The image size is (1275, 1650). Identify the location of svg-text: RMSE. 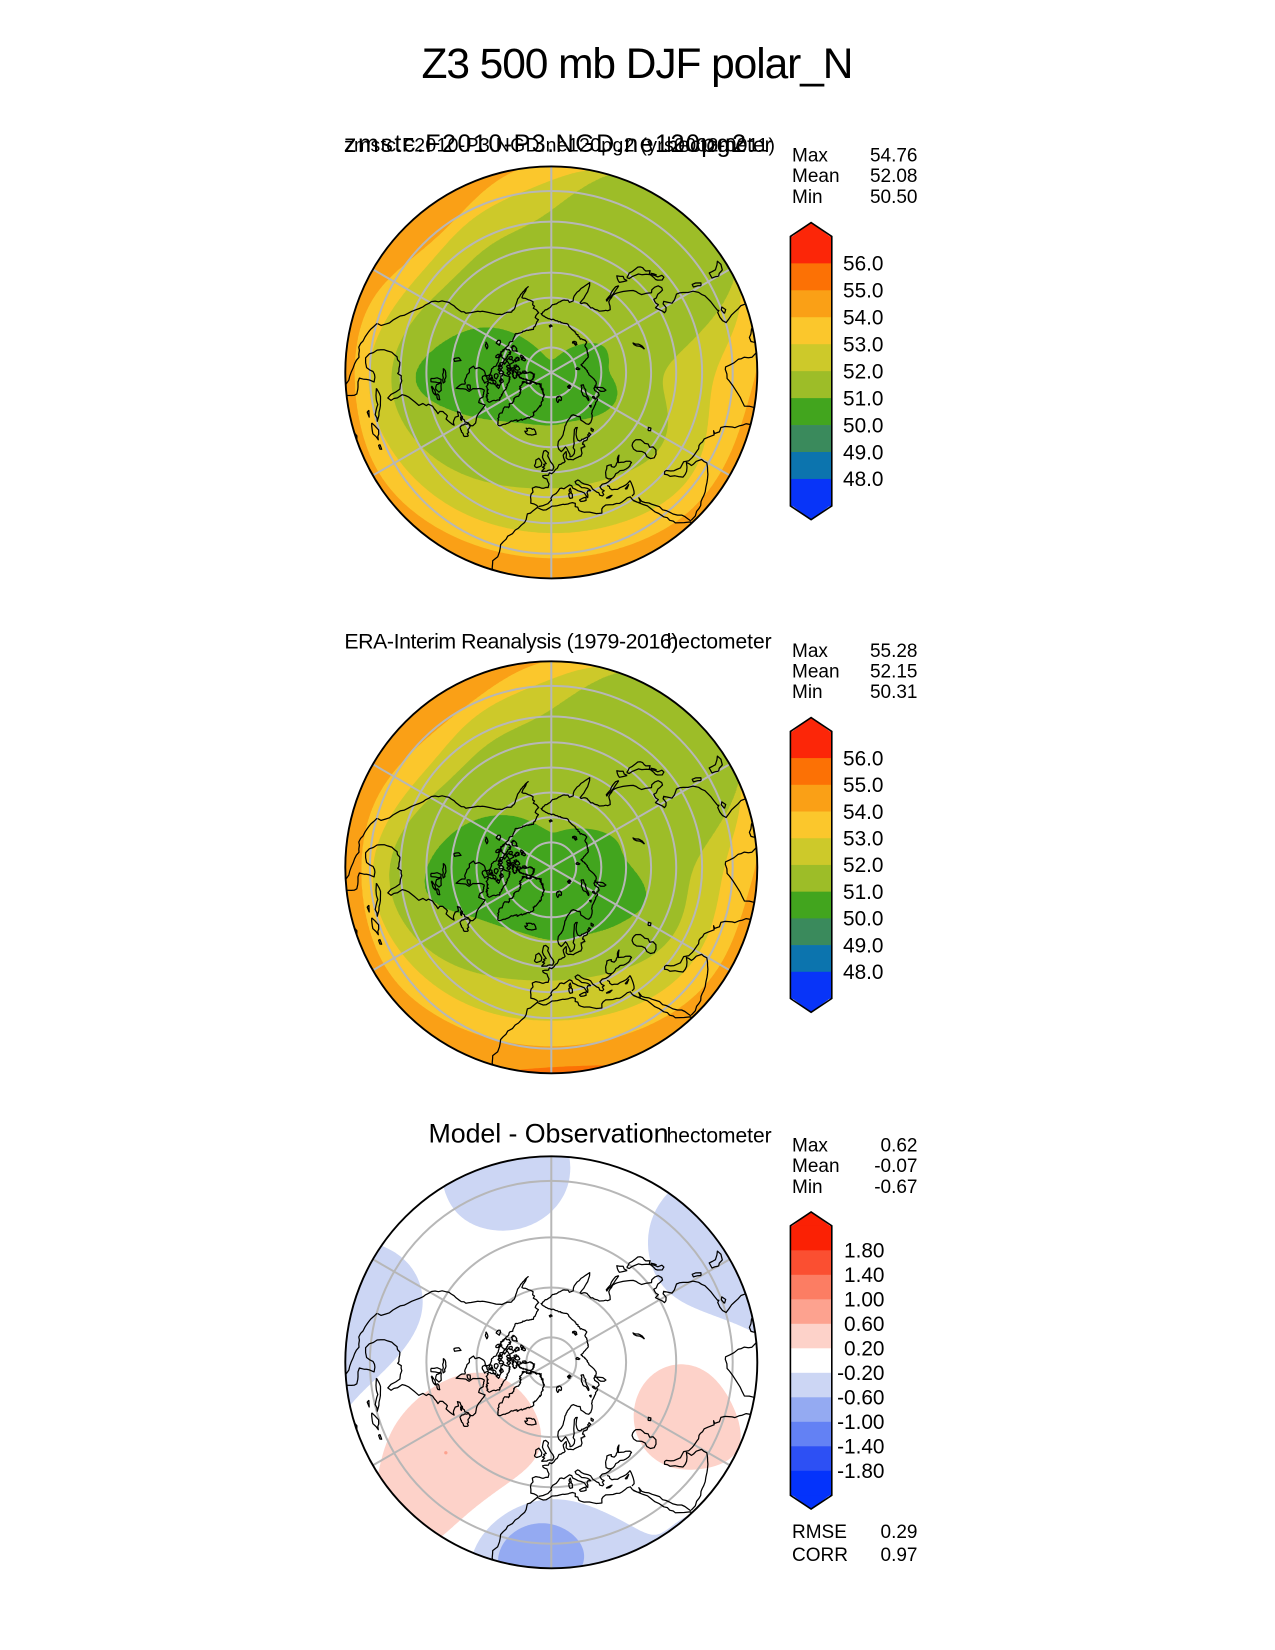
(819, 1532).